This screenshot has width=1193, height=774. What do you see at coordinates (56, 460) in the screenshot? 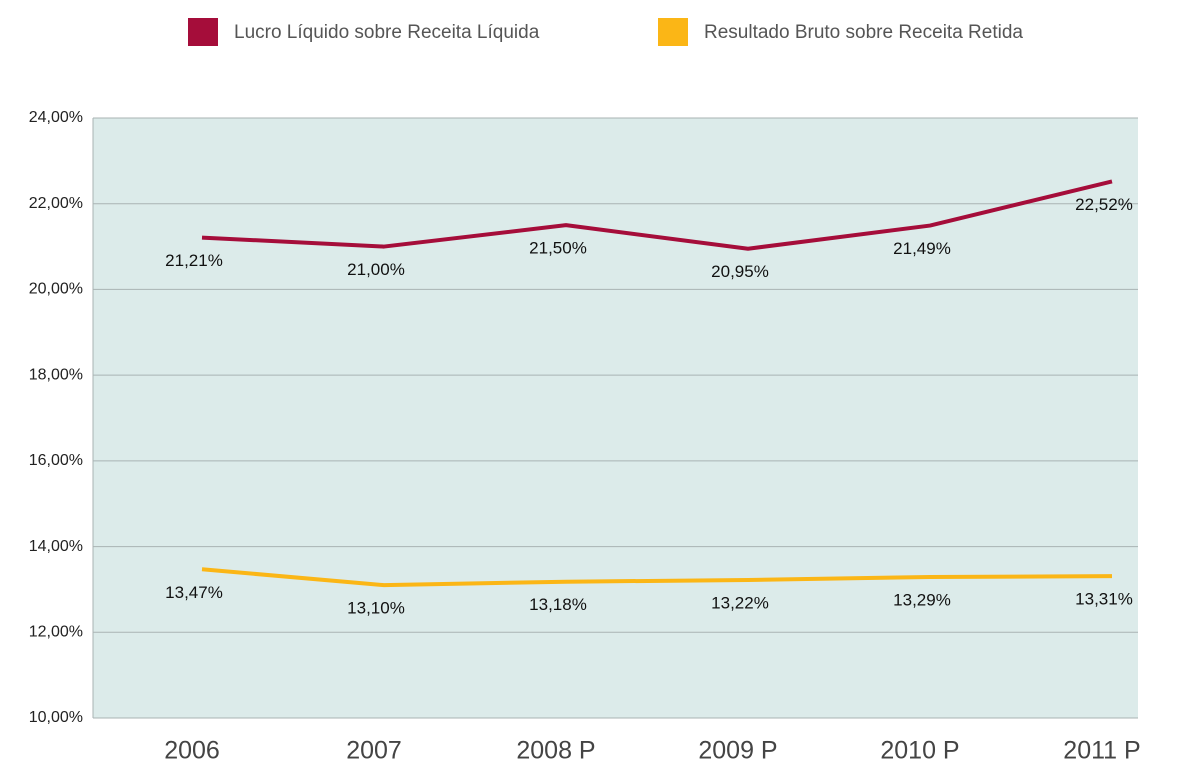
I see `y-tick-label: 16,00%` at bounding box center [56, 460].